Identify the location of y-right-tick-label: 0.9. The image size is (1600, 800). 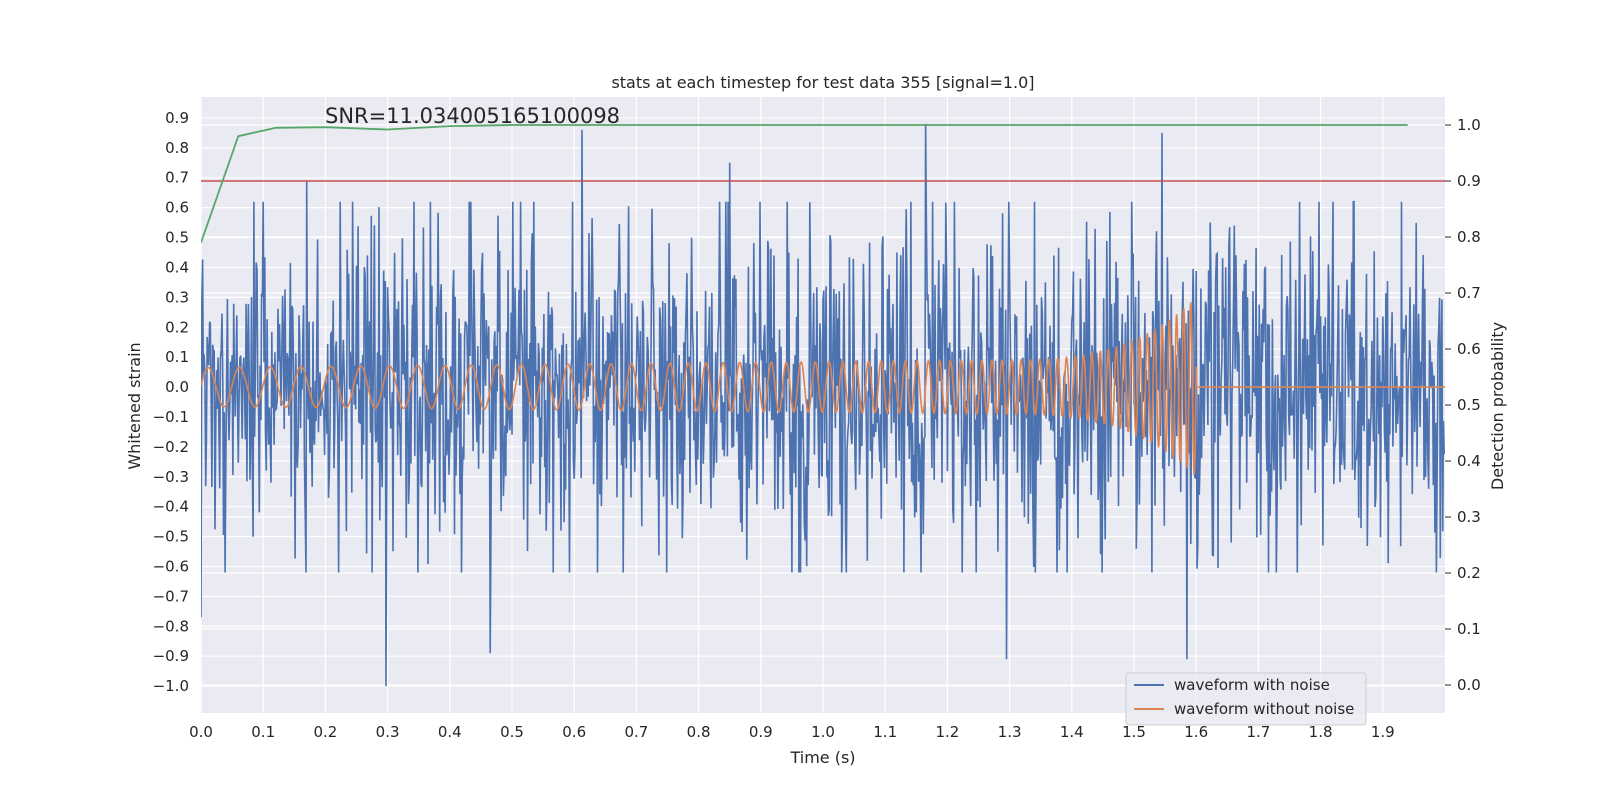
(1469, 181).